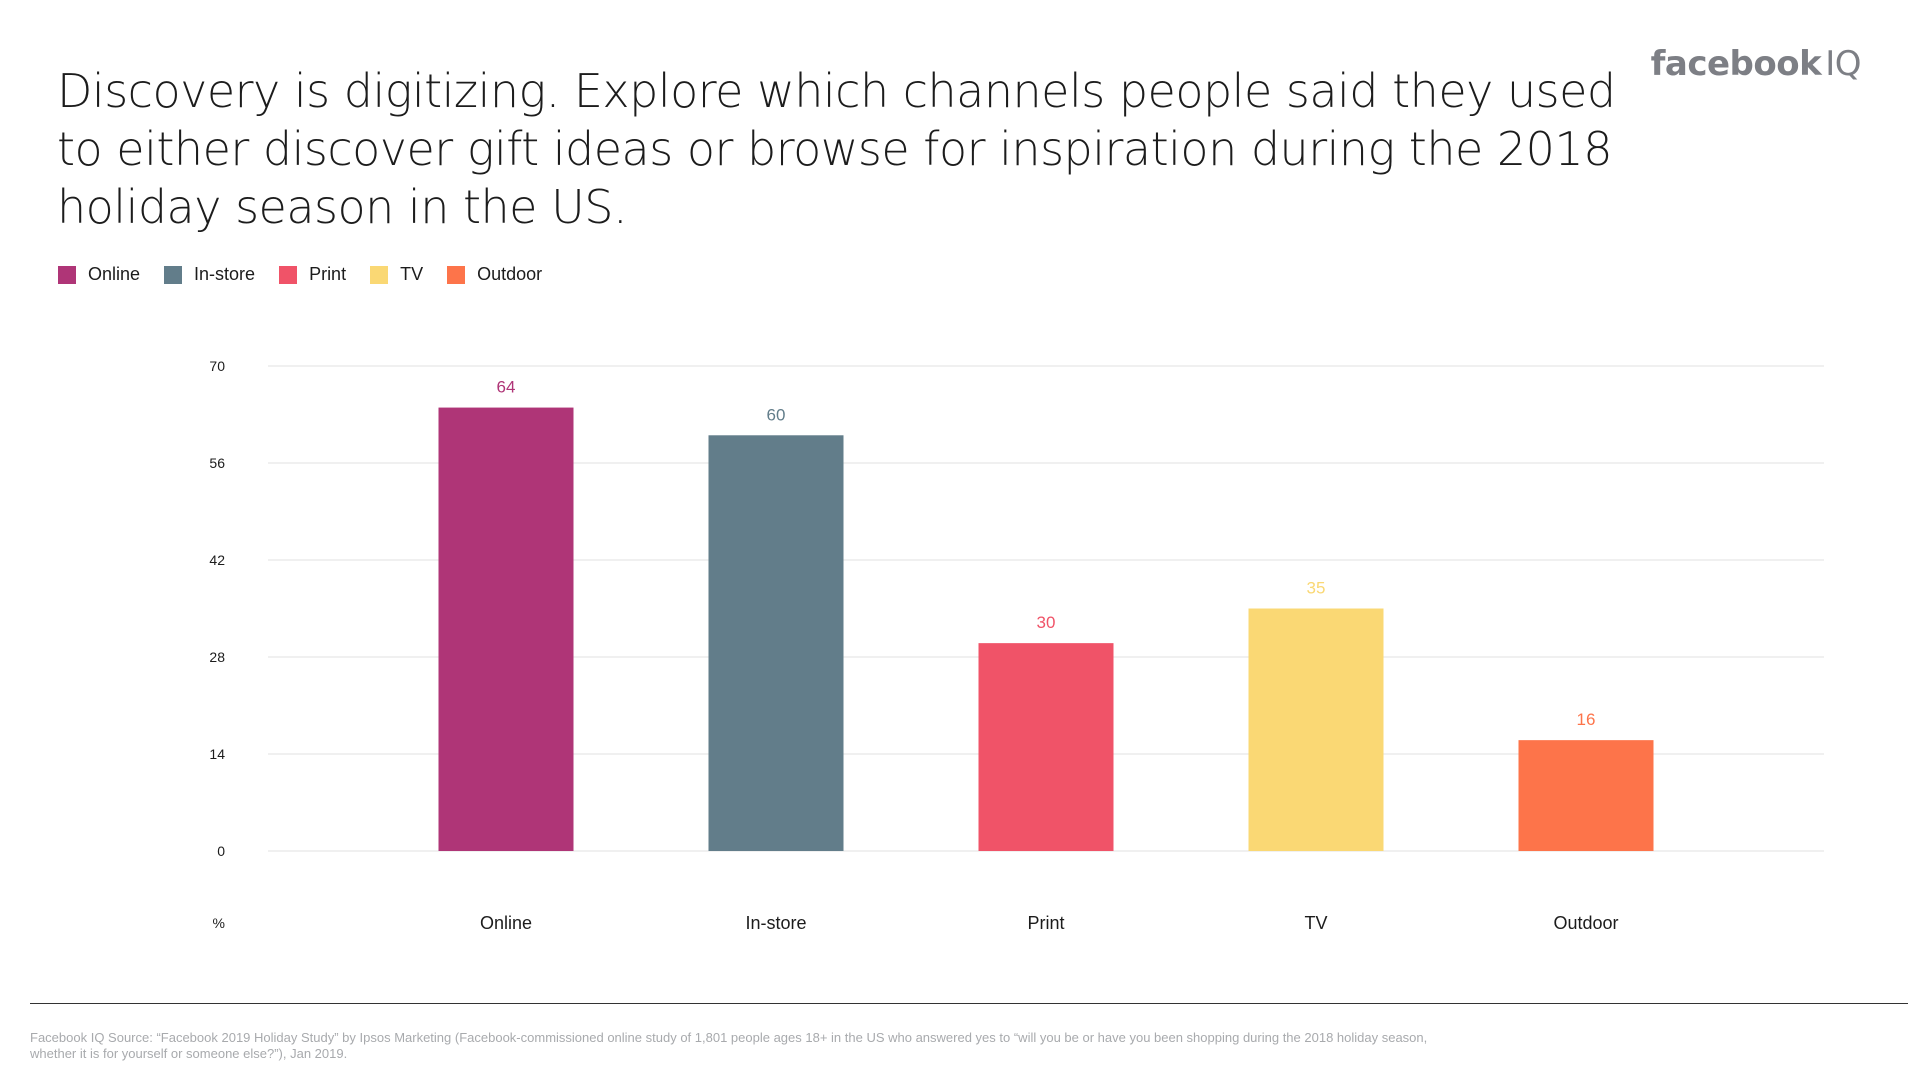 This screenshot has height=1080, width=1920. What do you see at coordinates (506, 387) in the screenshot?
I see `data-label: 64` at bounding box center [506, 387].